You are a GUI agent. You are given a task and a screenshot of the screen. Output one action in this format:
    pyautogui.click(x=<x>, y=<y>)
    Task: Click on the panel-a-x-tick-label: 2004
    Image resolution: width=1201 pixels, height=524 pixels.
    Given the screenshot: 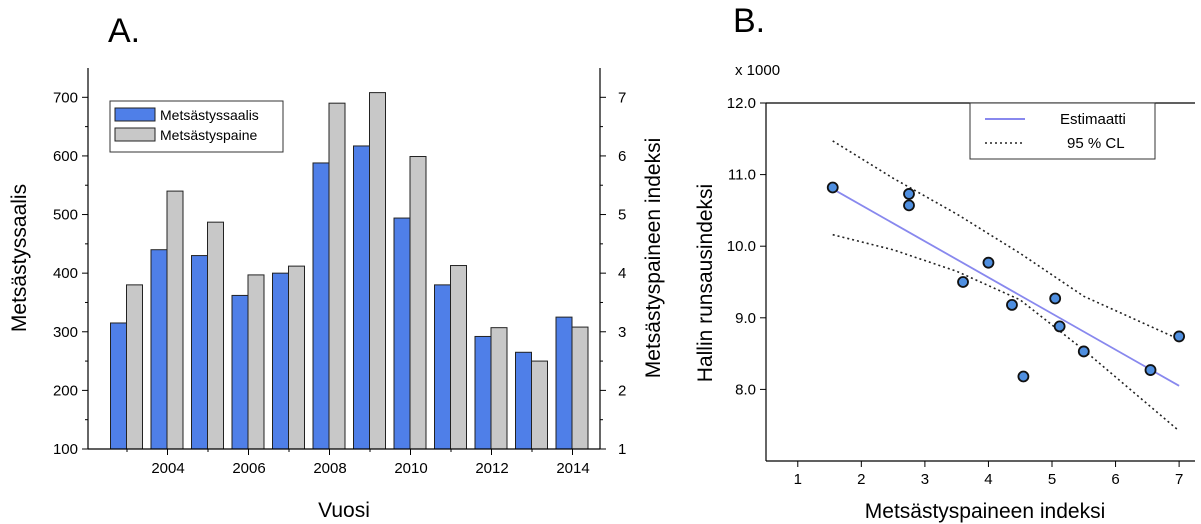 What is the action you would take?
    pyautogui.click(x=167, y=468)
    